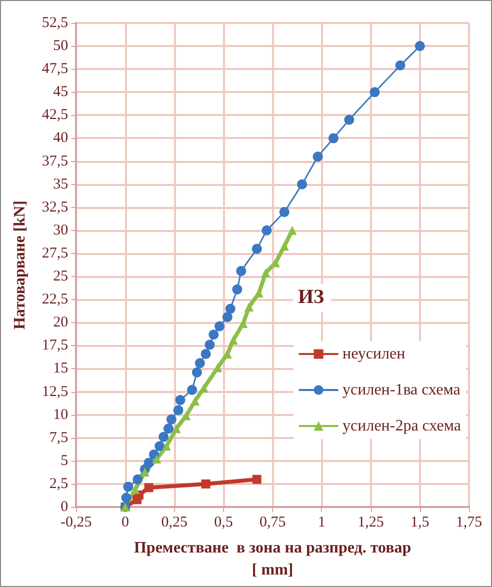 The image size is (492, 587). I want to click on y-tick-label: 5, so click(64, 460).